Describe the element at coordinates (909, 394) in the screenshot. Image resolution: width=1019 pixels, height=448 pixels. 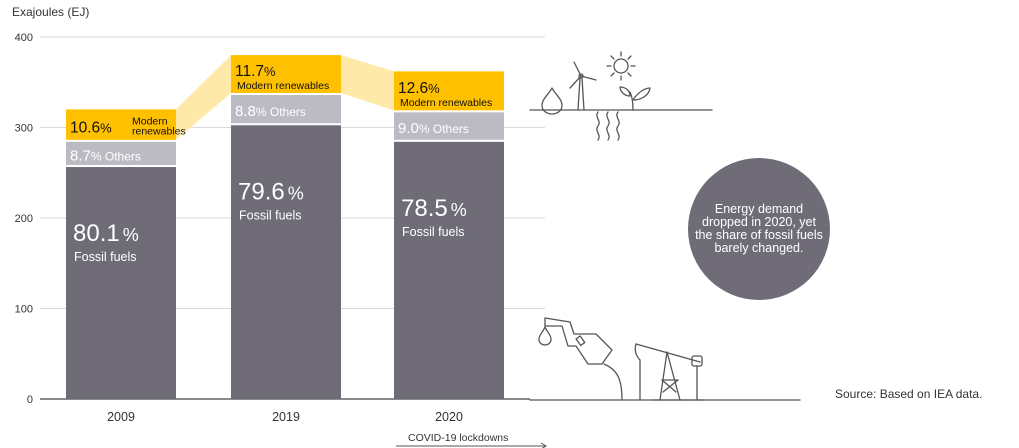
I see `source-note: Source: Based on IEA data.` at that location.